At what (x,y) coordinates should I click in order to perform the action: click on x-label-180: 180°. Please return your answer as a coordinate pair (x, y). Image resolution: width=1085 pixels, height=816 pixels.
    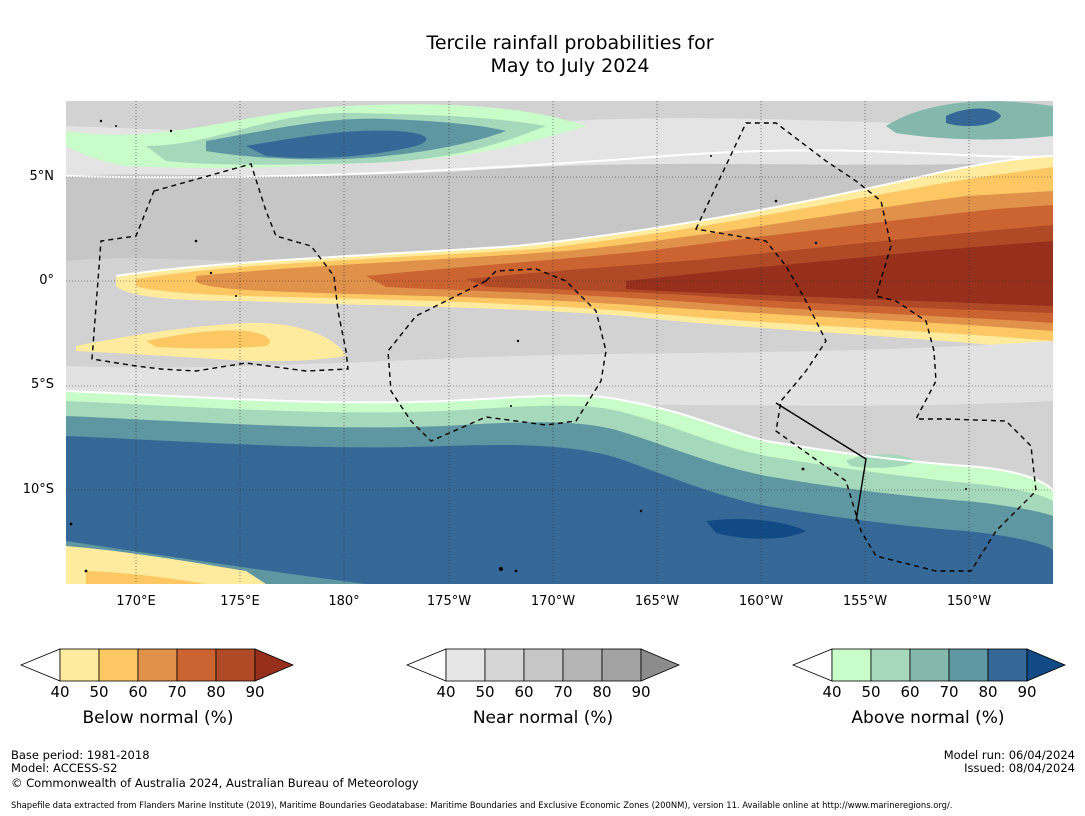
    Looking at the image, I should click on (344, 601).